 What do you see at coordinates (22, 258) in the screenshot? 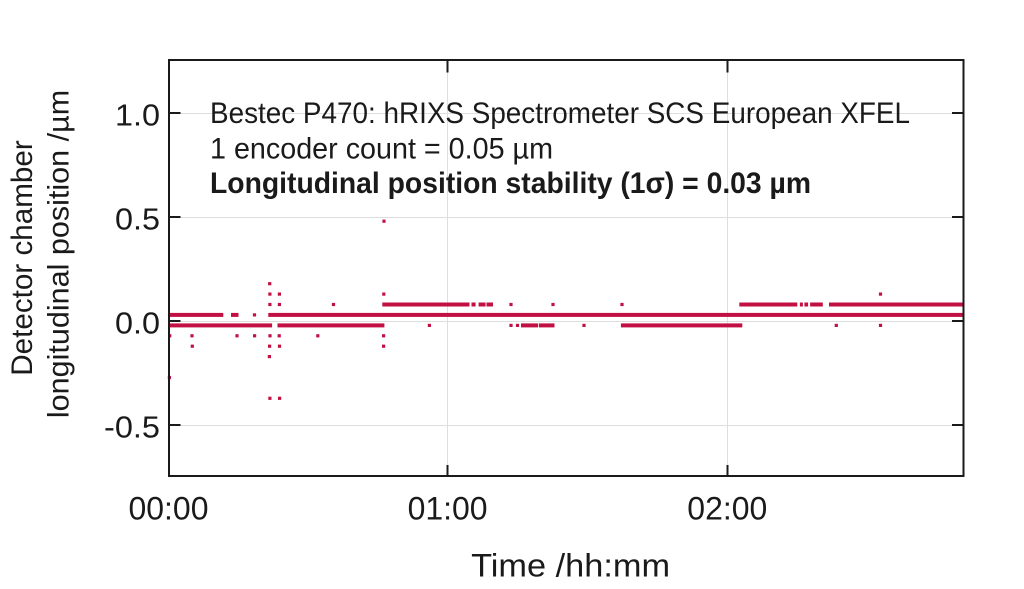
I see `svg-text: Detector chamber` at bounding box center [22, 258].